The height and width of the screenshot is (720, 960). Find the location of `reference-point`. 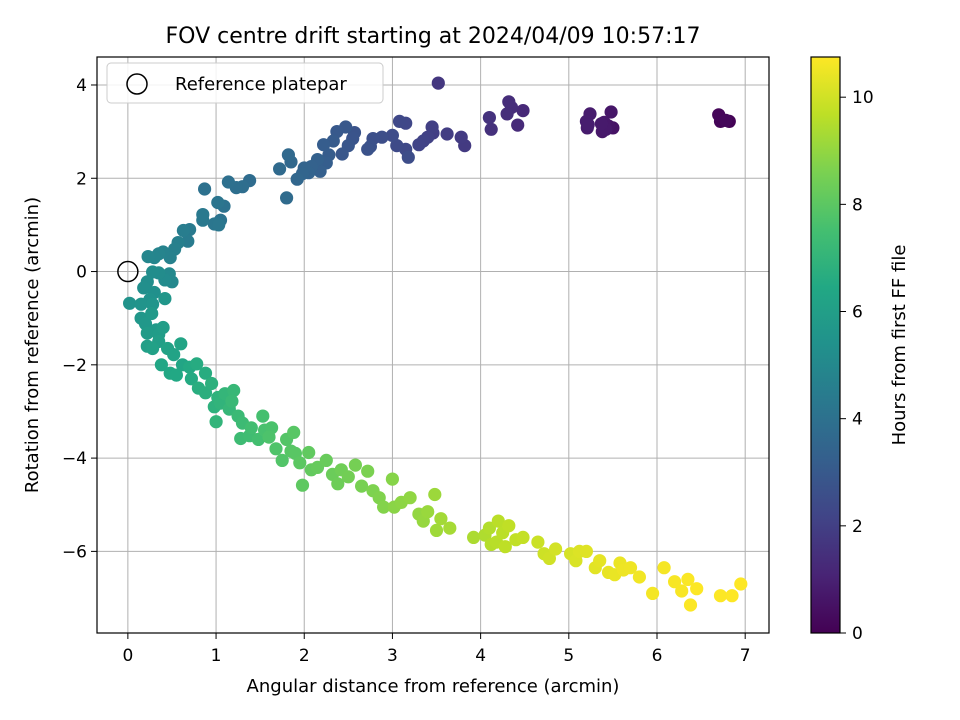

reference-point is located at coordinates (128, 271).